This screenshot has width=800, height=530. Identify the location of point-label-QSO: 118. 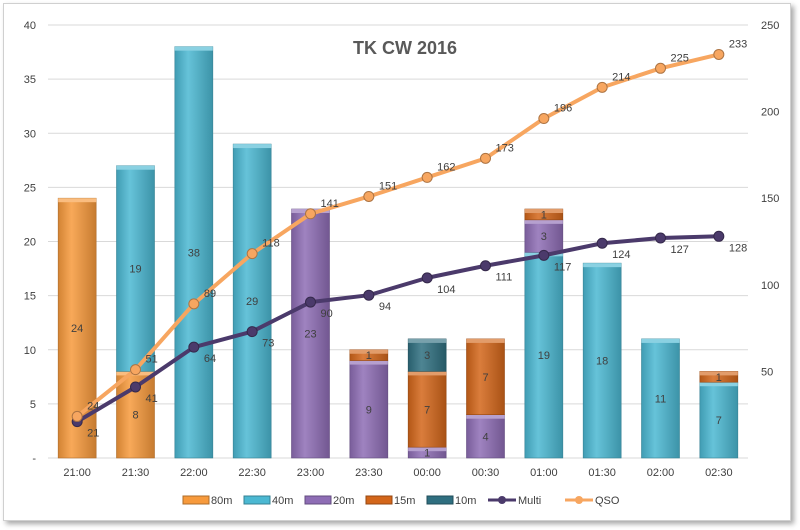
(271, 244).